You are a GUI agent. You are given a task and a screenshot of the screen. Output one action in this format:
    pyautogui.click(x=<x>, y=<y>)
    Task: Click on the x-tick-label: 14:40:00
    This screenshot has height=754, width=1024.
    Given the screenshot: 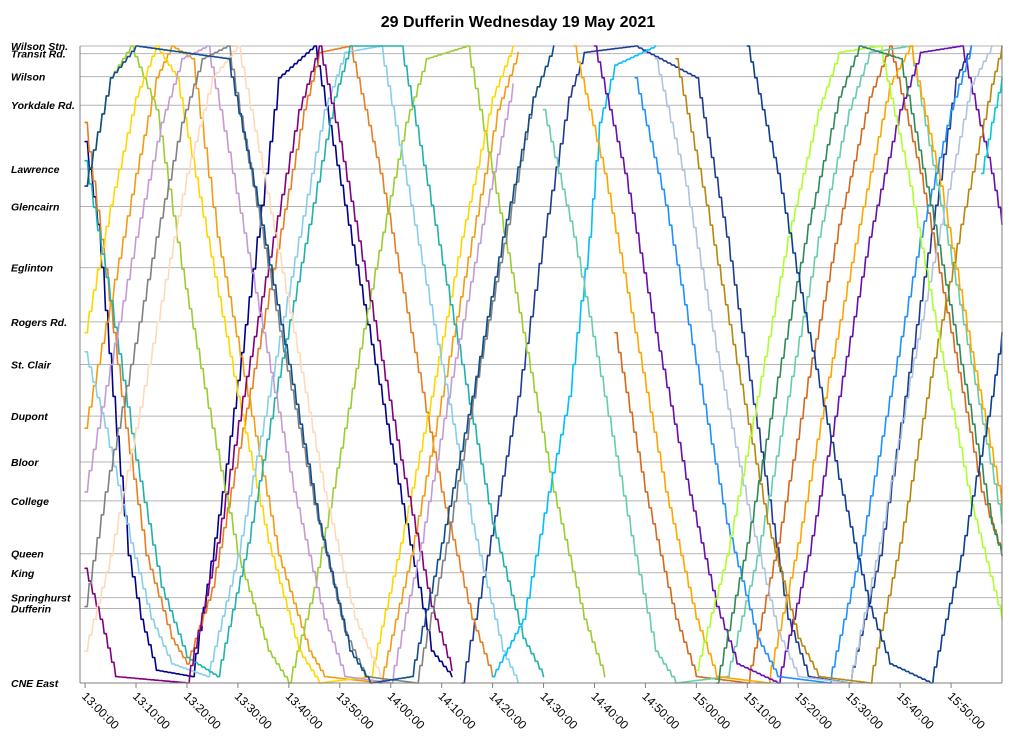 What is the action you would take?
    pyautogui.click(x=609, y=710)
    